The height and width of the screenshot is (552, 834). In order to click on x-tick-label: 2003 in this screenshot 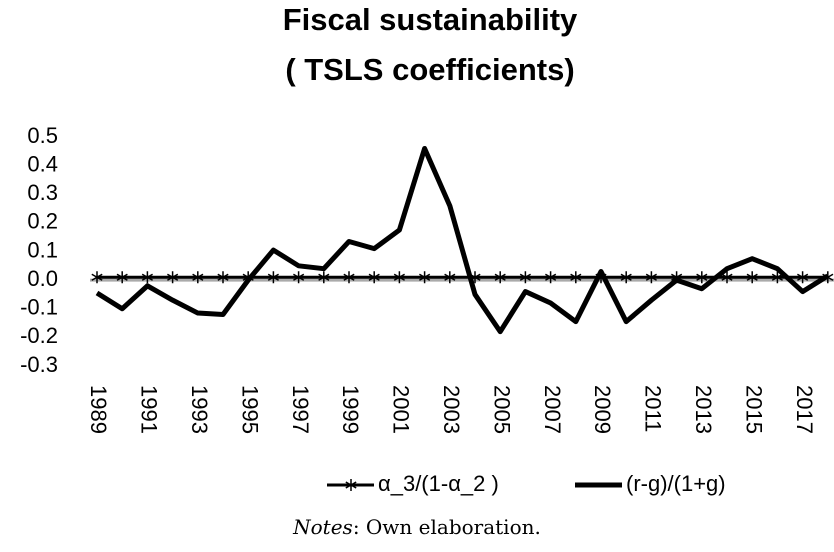, I will do `click(451, 409)`.